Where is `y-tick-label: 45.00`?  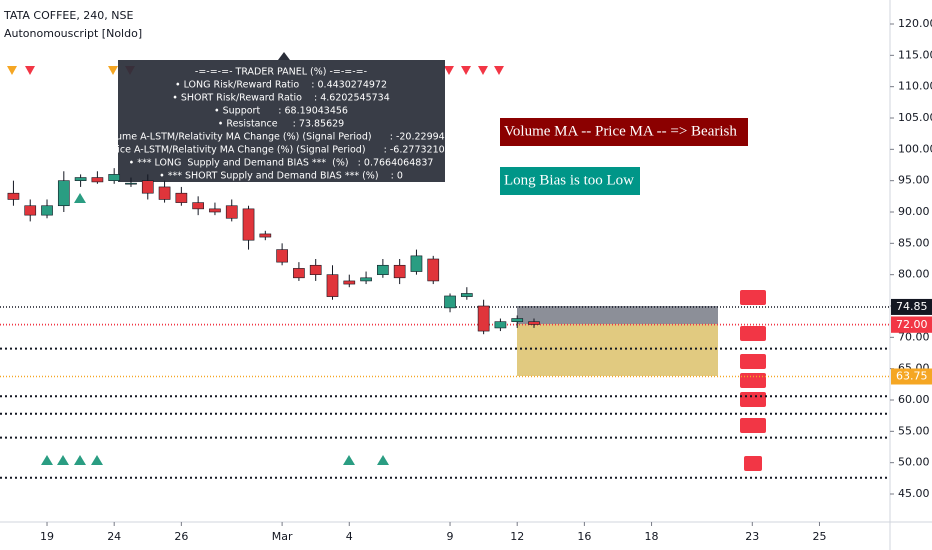
y-tick-label: 45.00 is located at coordinates (914, 493).